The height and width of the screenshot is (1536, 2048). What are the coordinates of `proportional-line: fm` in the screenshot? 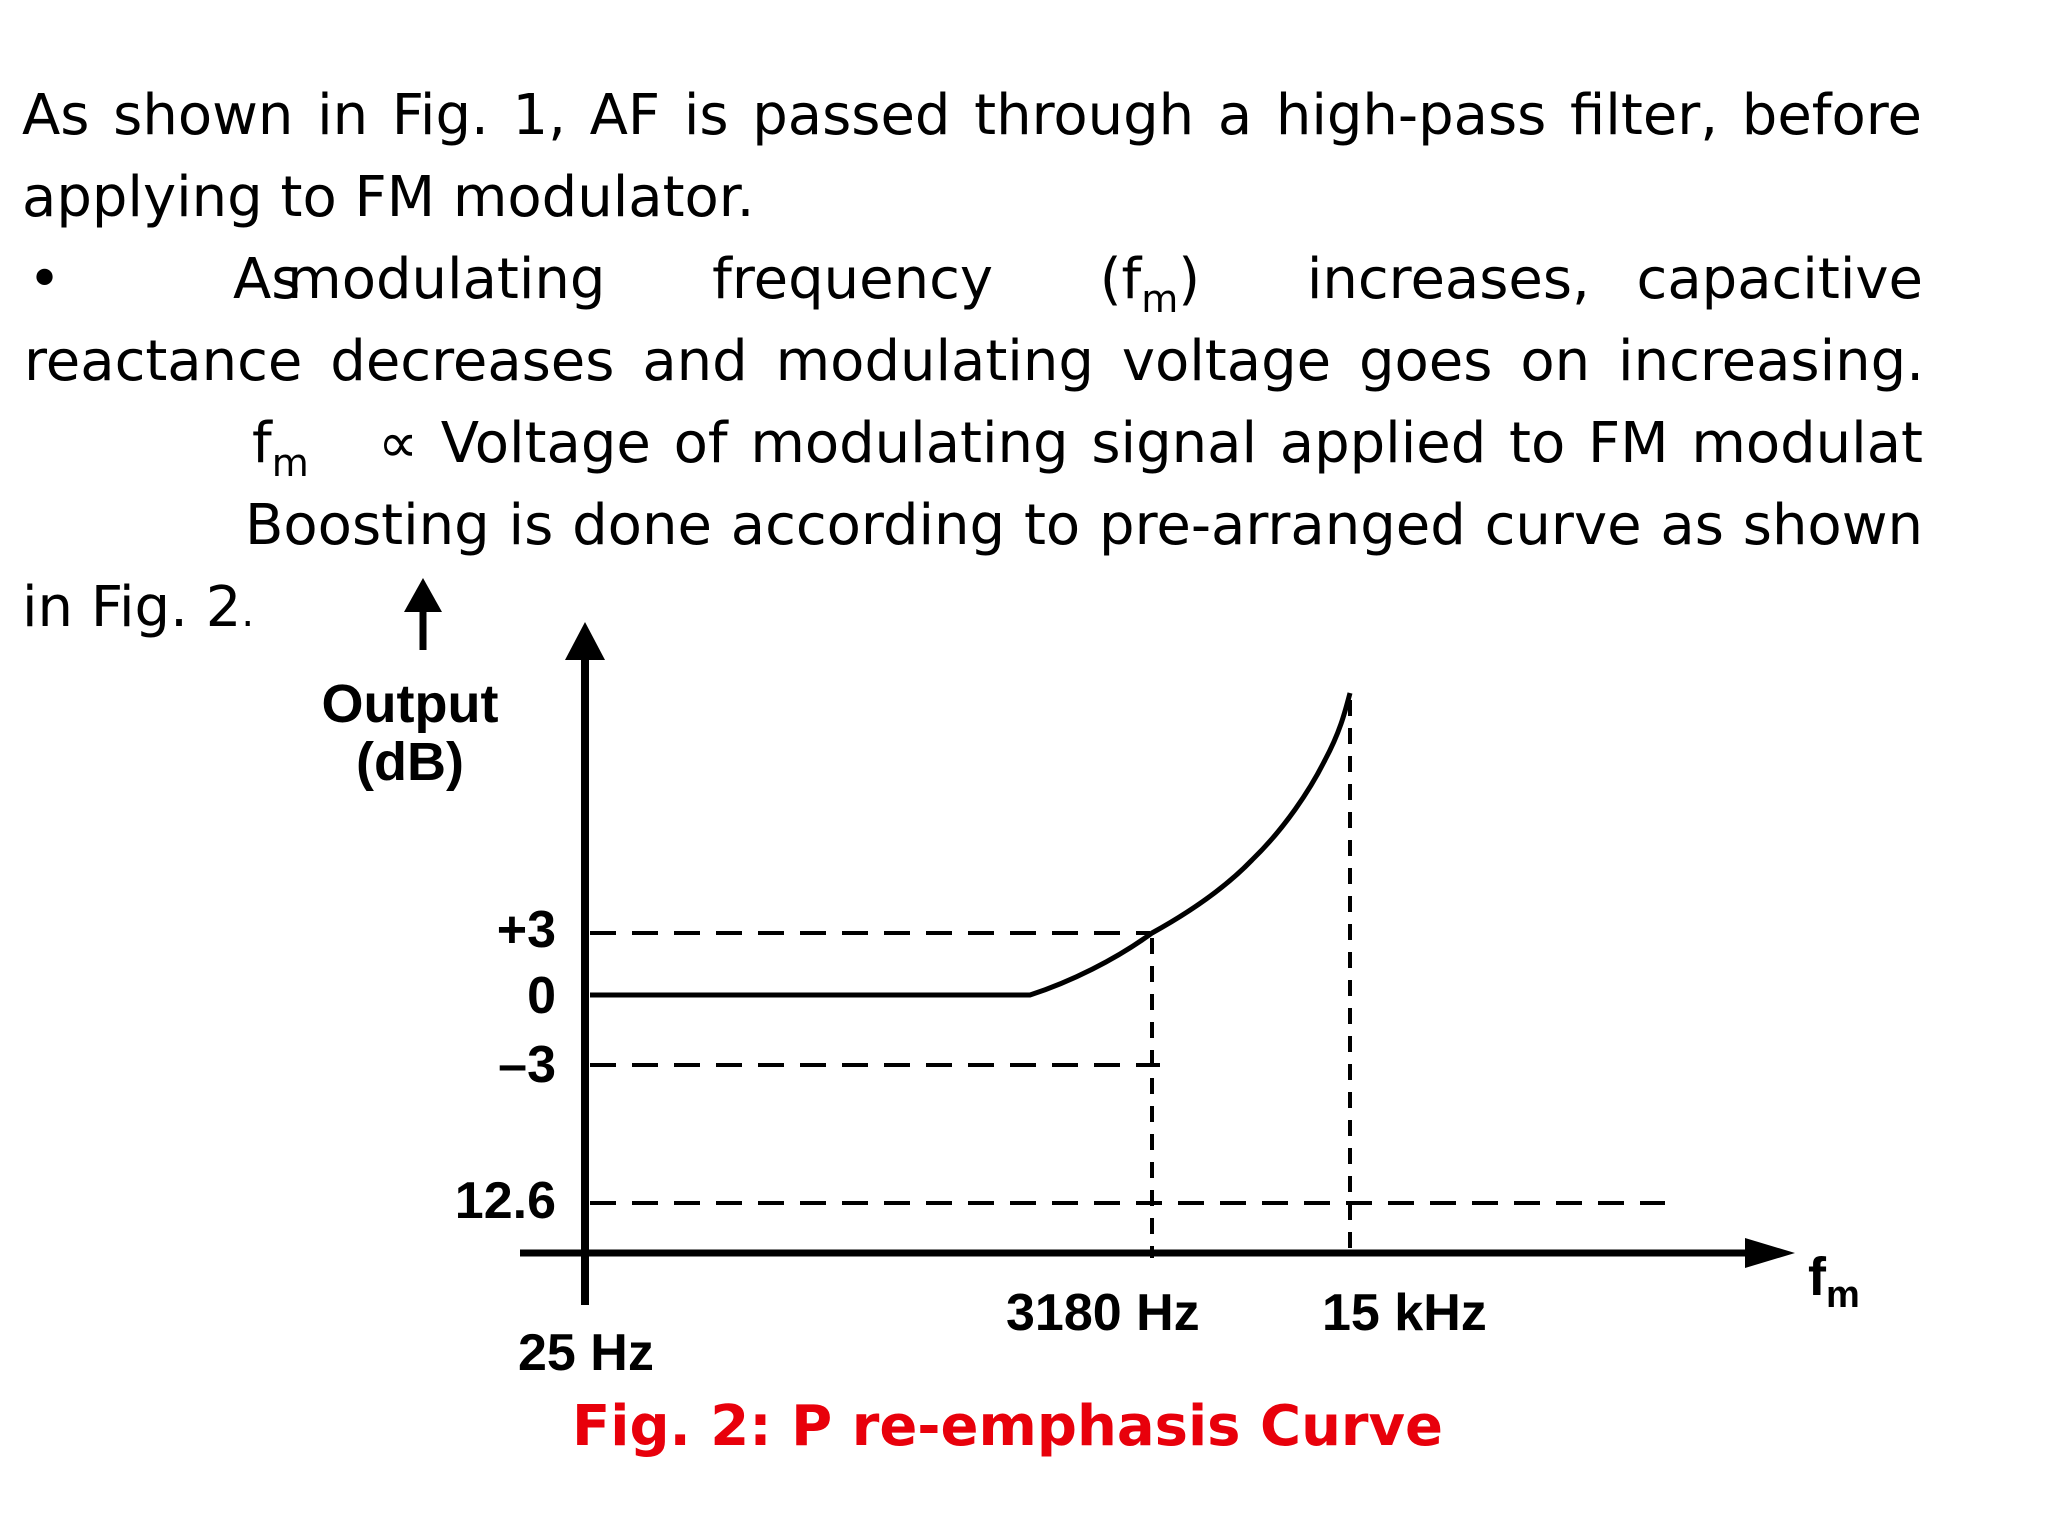 It's located at (280, 449).